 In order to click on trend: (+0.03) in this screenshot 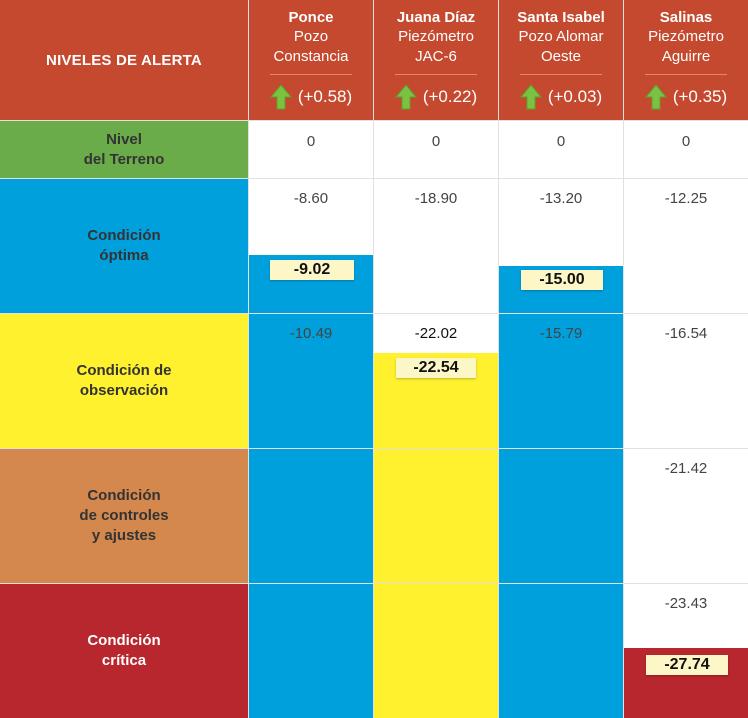, I will do `click(561, 97)`.